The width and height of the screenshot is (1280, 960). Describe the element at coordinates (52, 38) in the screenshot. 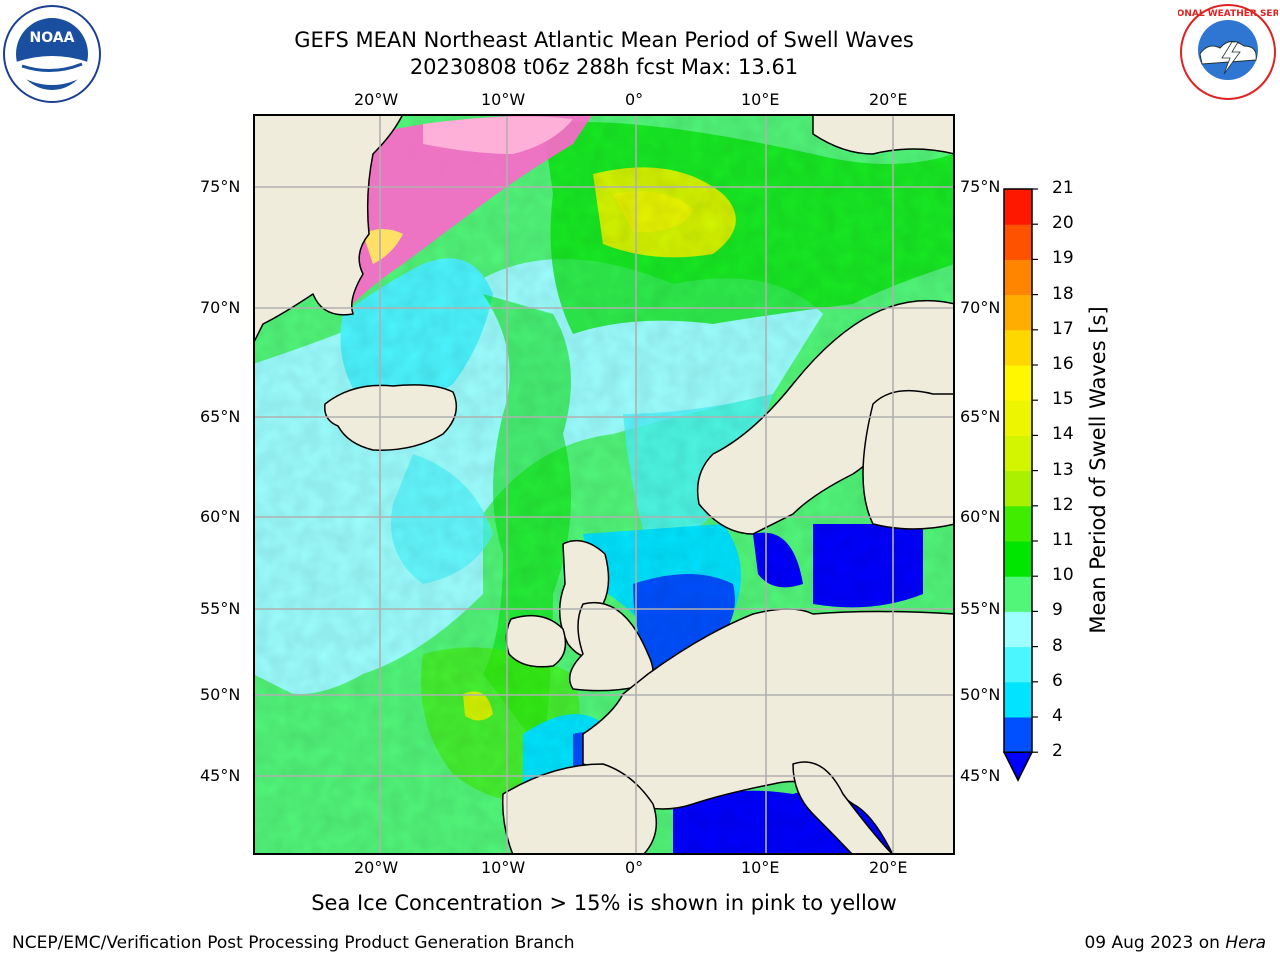

I see `svg-text: NOAA` at that location.